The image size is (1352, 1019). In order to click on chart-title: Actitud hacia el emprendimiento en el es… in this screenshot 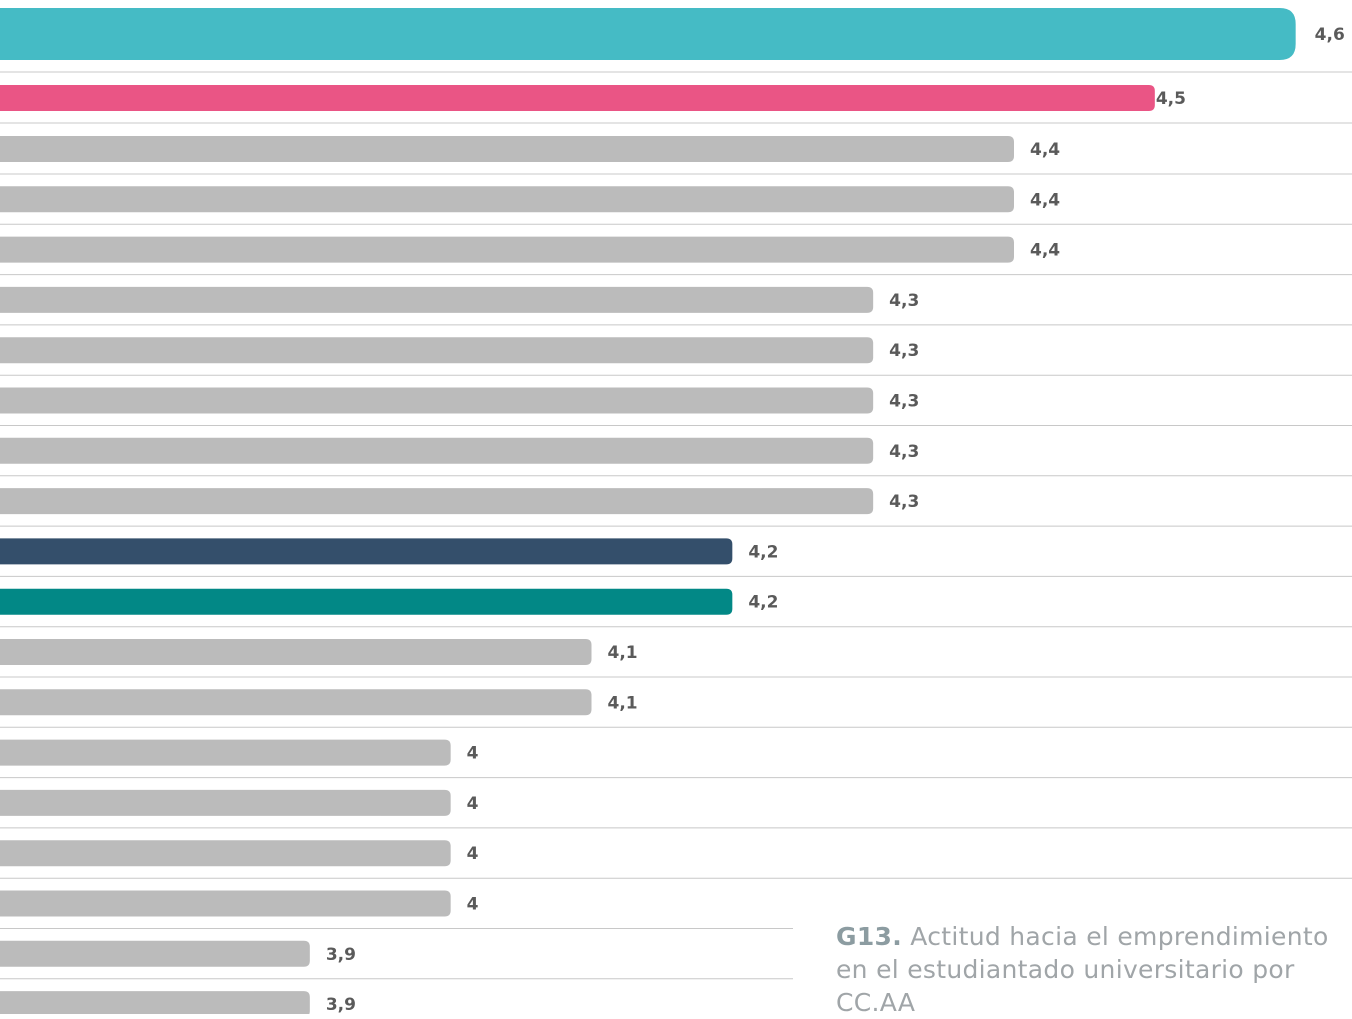, I will do `click(1082, 969)`.